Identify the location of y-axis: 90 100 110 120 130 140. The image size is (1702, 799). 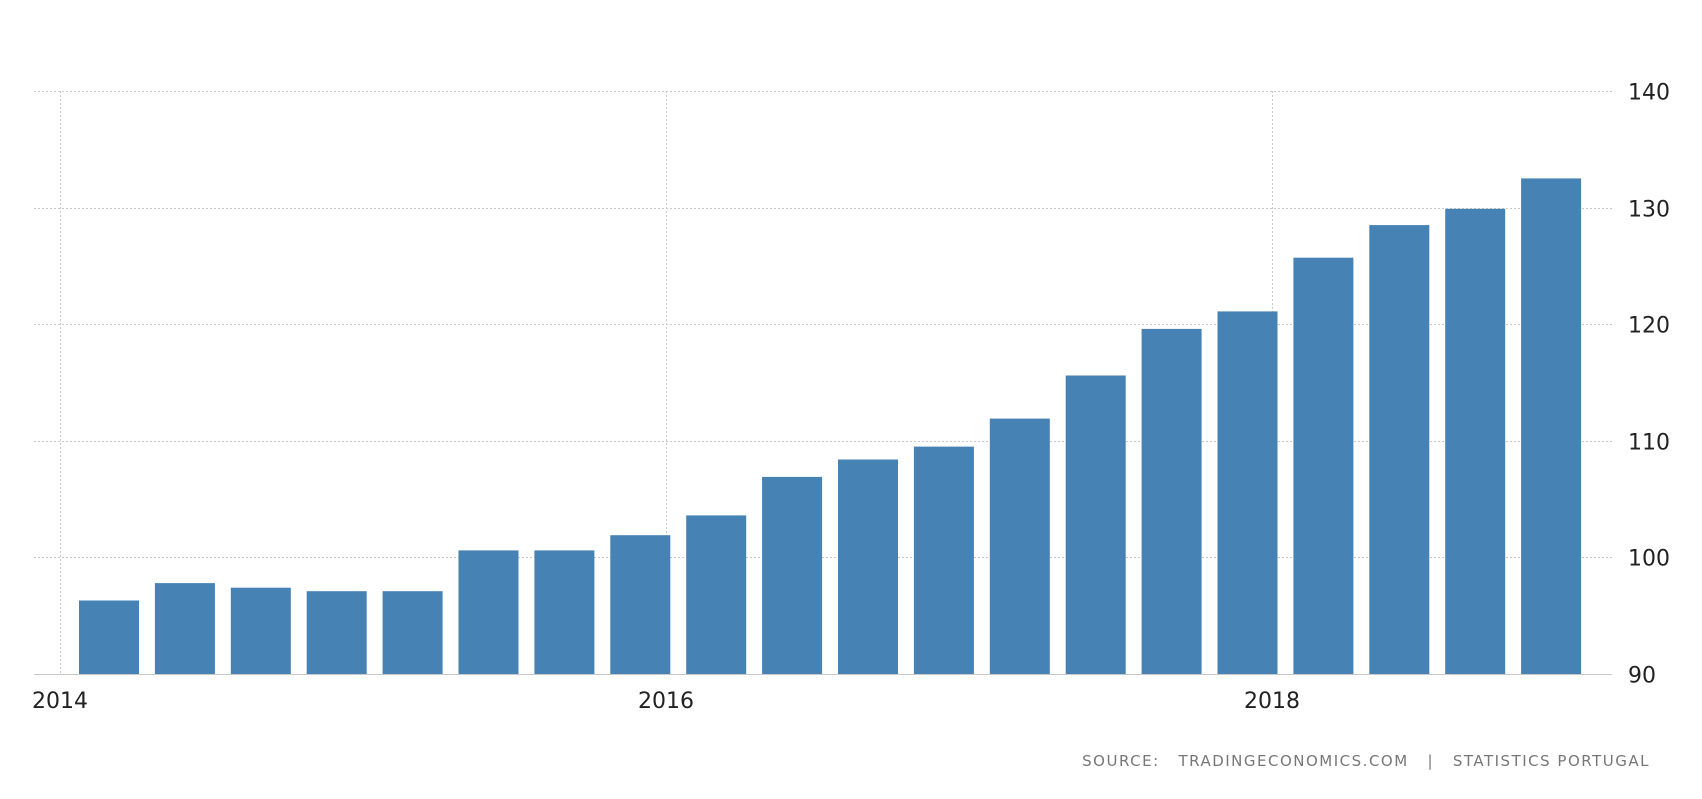
(1649, 385).